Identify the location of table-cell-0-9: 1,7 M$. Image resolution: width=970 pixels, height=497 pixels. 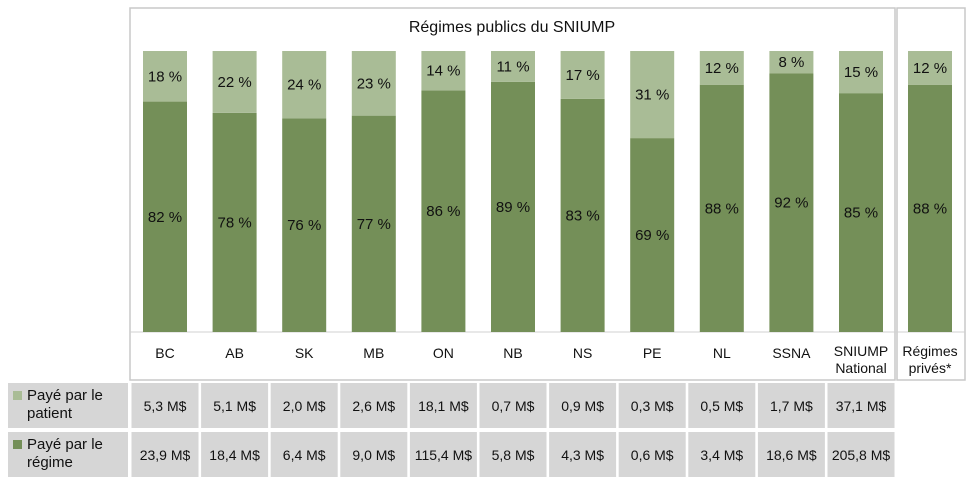
(791, 406).